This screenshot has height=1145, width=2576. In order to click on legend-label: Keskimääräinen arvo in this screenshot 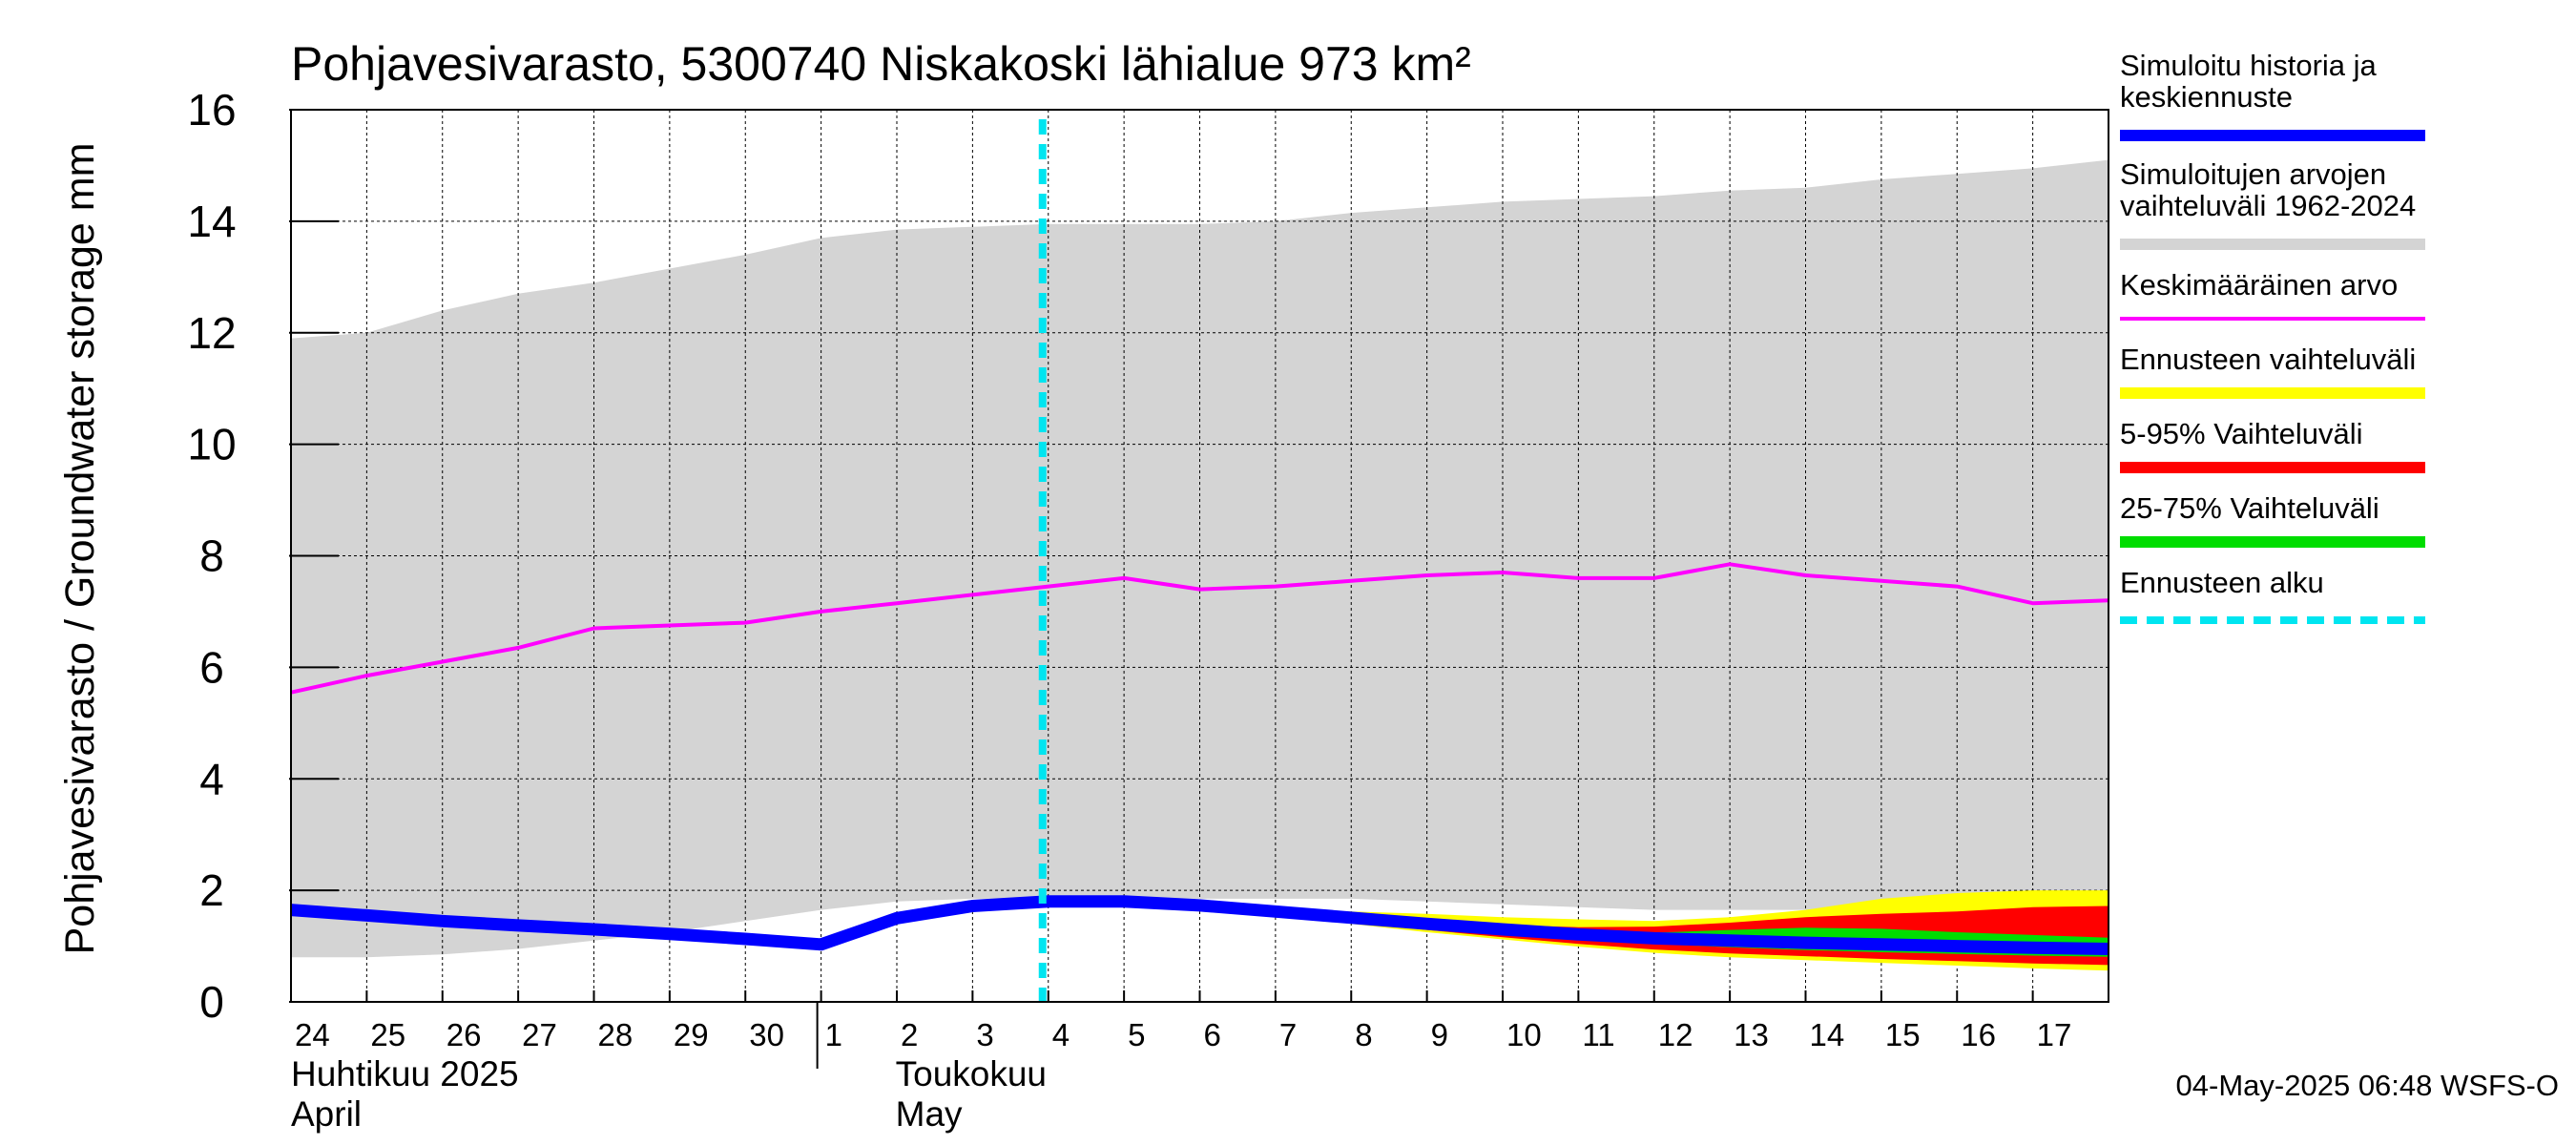, I will do `click(2259, 285)`.